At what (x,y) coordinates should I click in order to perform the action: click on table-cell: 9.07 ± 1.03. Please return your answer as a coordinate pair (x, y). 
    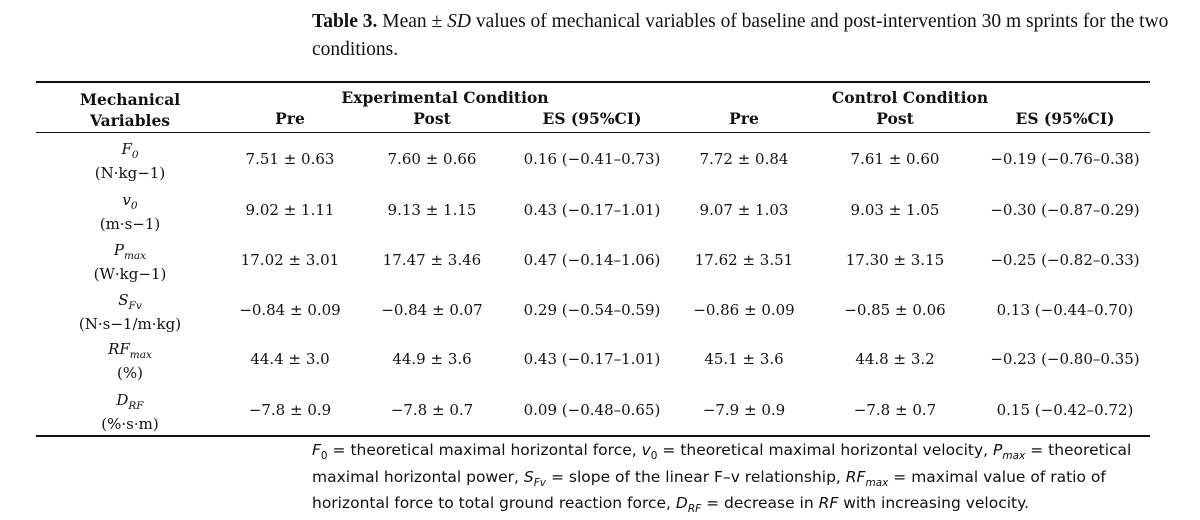
    Looking at the image, I should click on (744, 210).